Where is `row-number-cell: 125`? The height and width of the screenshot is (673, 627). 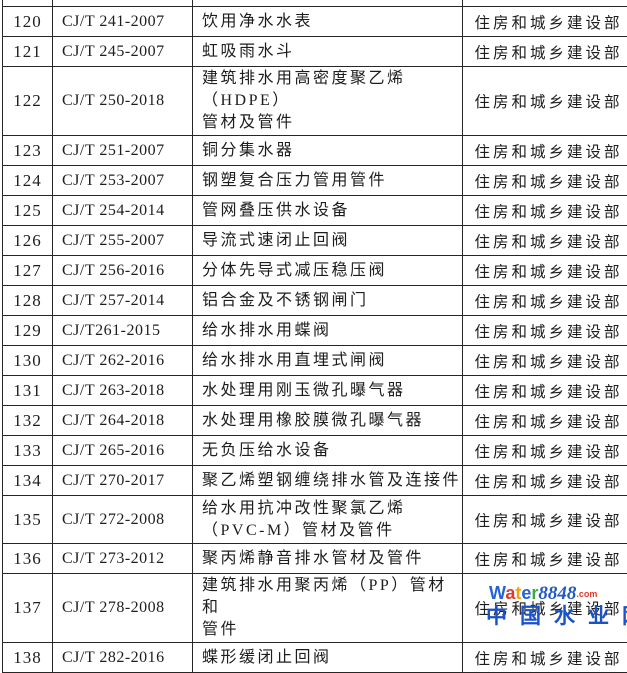 row-number-cell: 125 is located at coordinates (28, 211).